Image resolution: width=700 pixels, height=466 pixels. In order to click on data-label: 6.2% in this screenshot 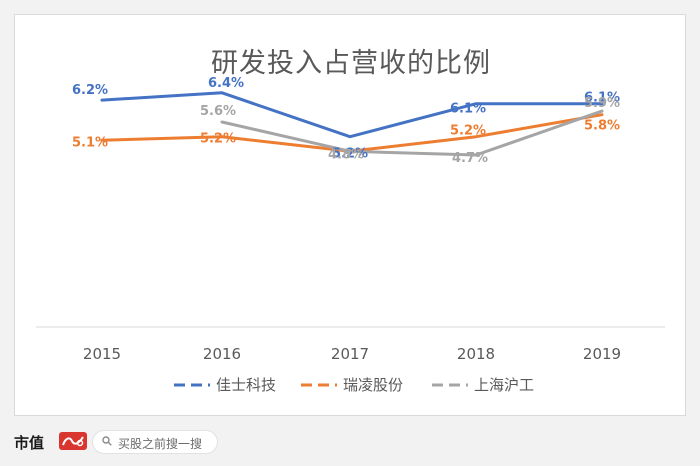, I will do `click(90, 90)`.